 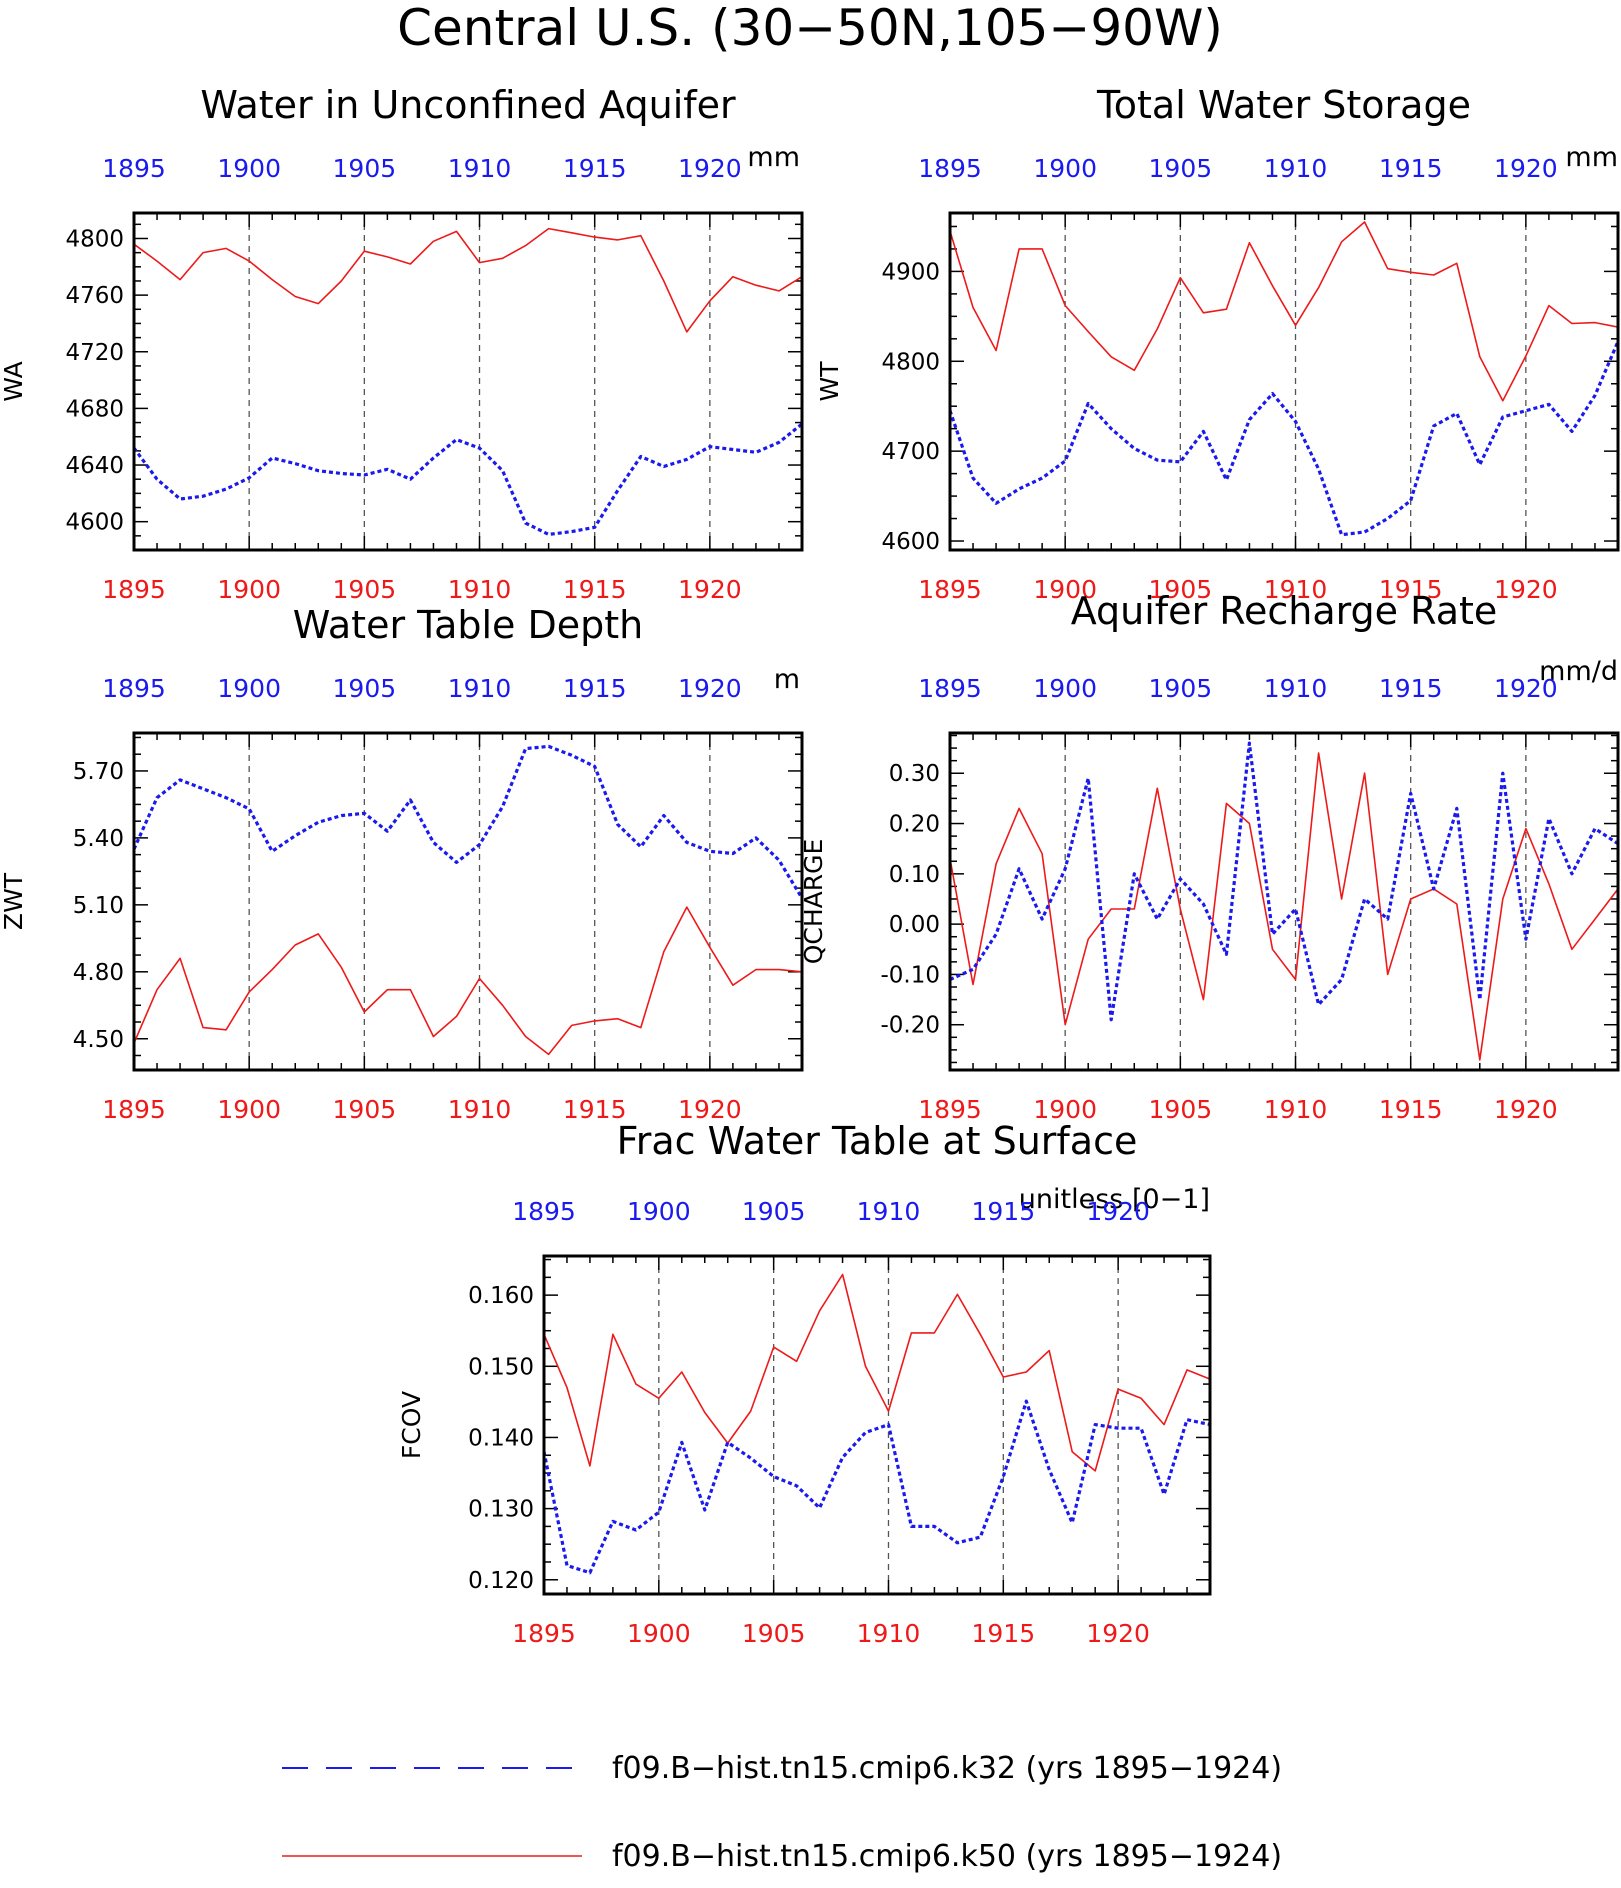 What do you see at coordinates (910, 452) in the screenshot?
I see `y-tick-label: 4700` at bounding box center [910, 452].